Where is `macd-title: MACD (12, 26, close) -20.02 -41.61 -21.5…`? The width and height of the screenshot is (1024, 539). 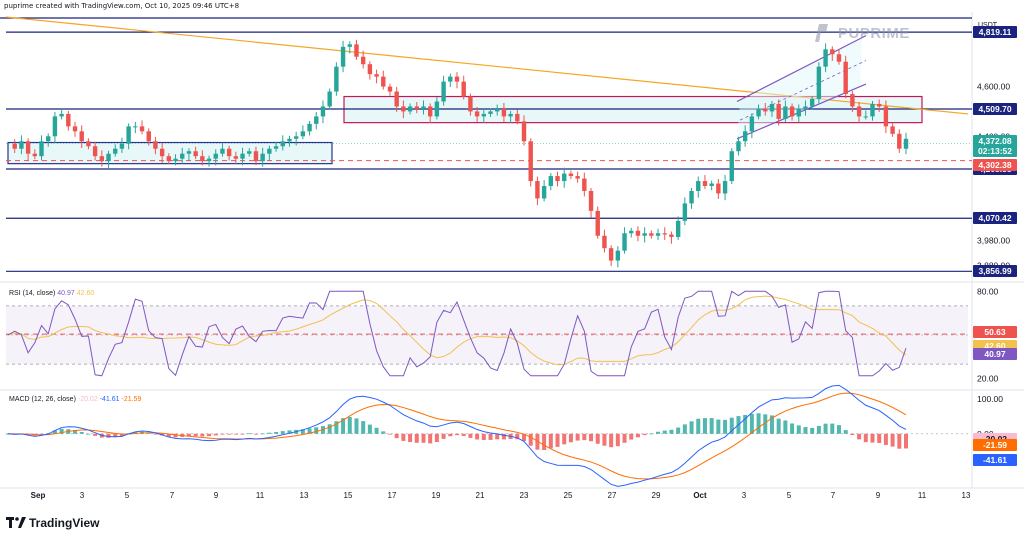 macd-title: MACD (12, 26, close) -20.02 -41.61 -21.5… is located at coordinates (75, 399).